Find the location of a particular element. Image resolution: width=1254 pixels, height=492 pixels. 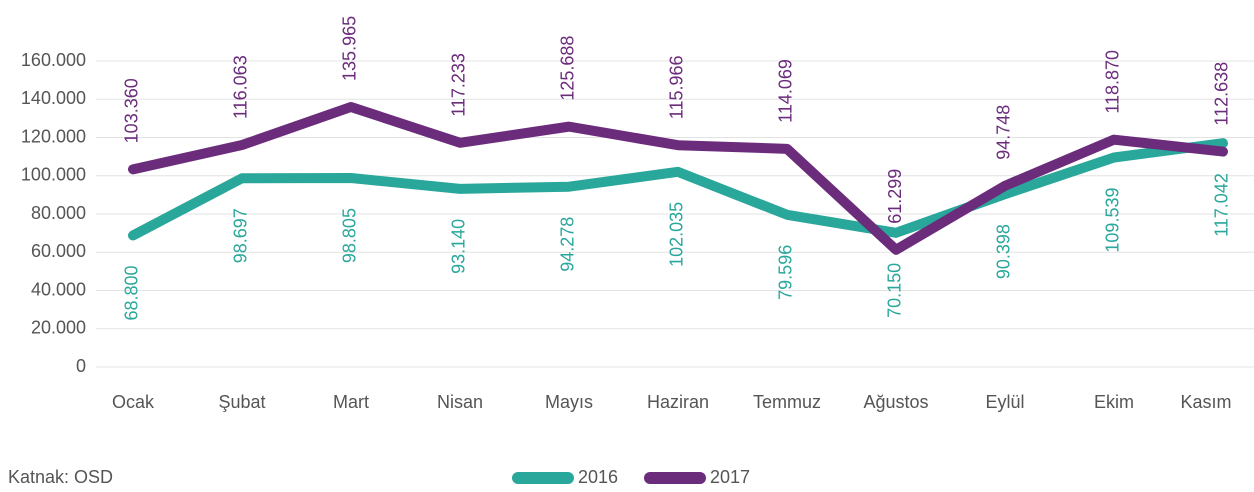

y-tick-label: 120.000 is located at coordinates (53, 136).